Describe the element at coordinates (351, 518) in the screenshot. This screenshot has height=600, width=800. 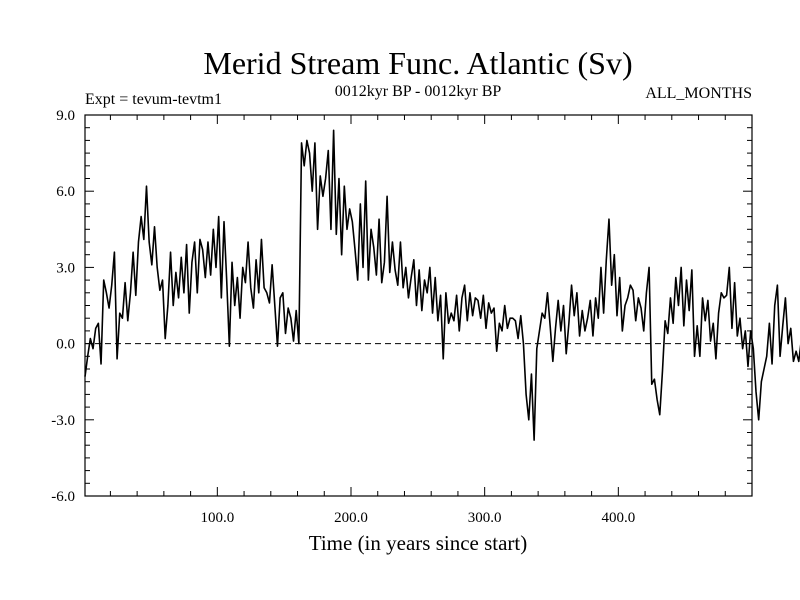
I see `x-tick-label: 200.0` at that location.